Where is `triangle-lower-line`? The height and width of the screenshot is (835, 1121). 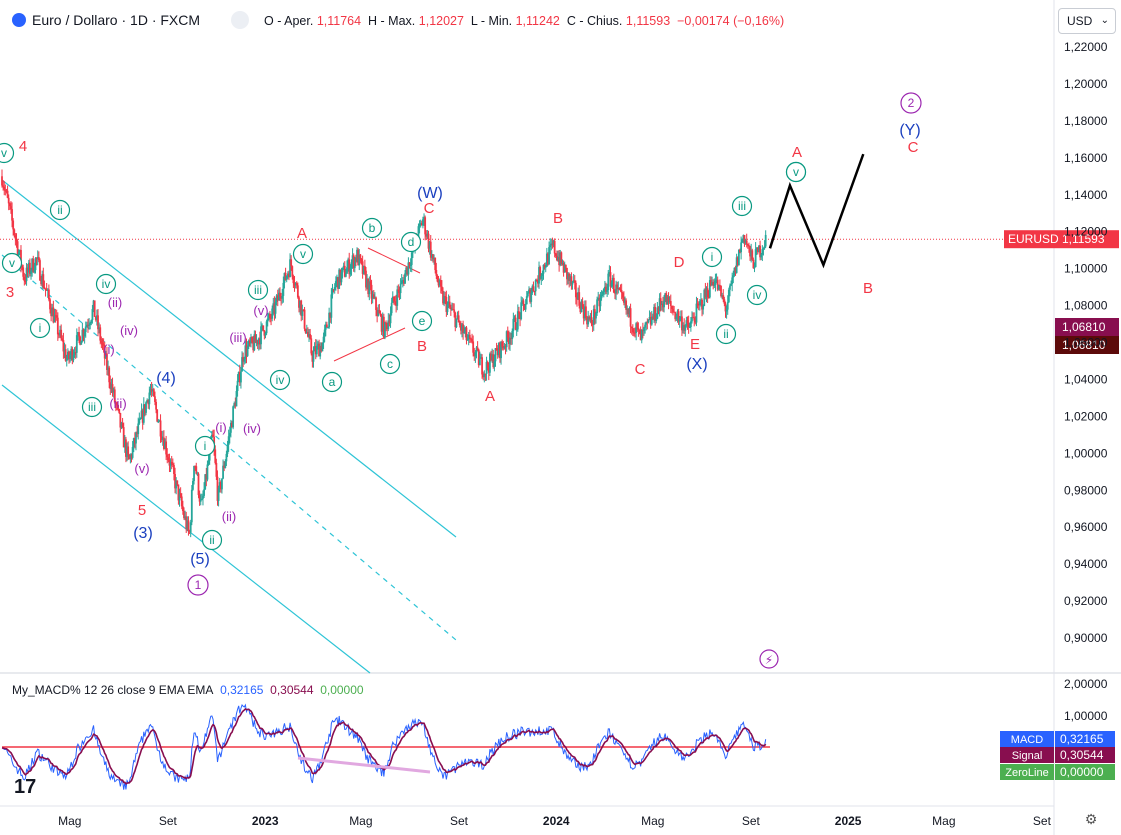
triangle-lower-line is located at coordinates (369, 344).